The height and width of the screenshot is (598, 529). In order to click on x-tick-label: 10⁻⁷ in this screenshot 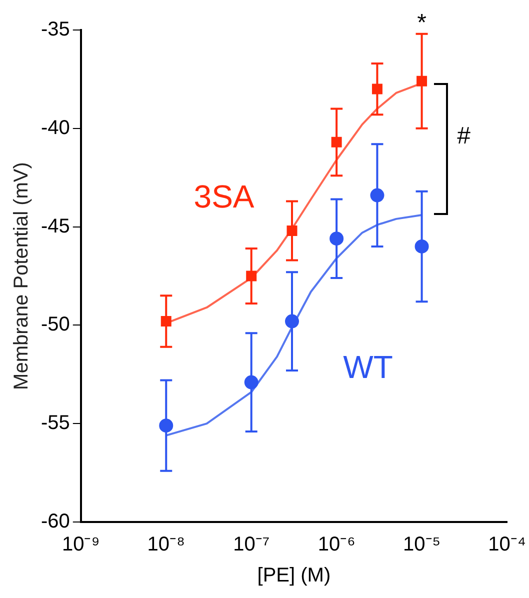, I will do `click(251, 545)`.